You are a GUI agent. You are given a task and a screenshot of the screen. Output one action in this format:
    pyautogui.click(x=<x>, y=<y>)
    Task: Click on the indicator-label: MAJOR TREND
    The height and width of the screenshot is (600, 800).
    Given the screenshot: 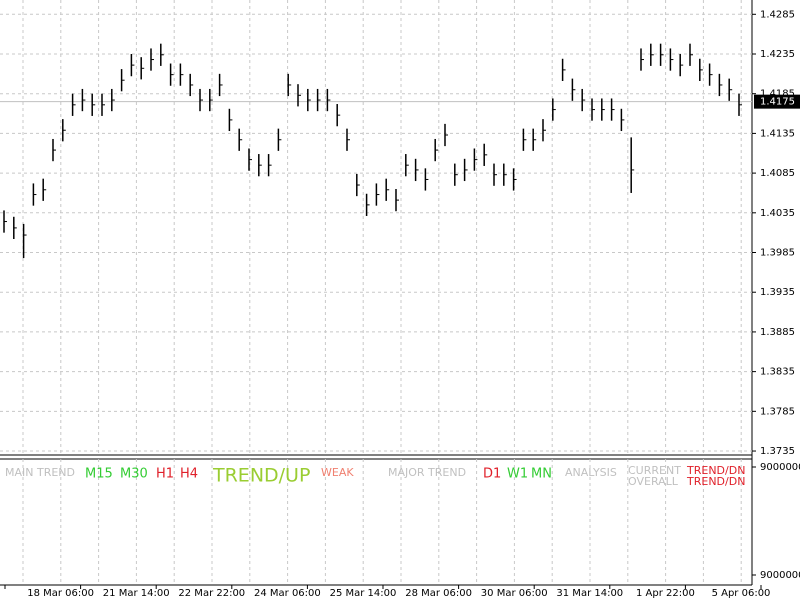 What is the action you would take?
    pyautogui.click(x=427, y=472)
    